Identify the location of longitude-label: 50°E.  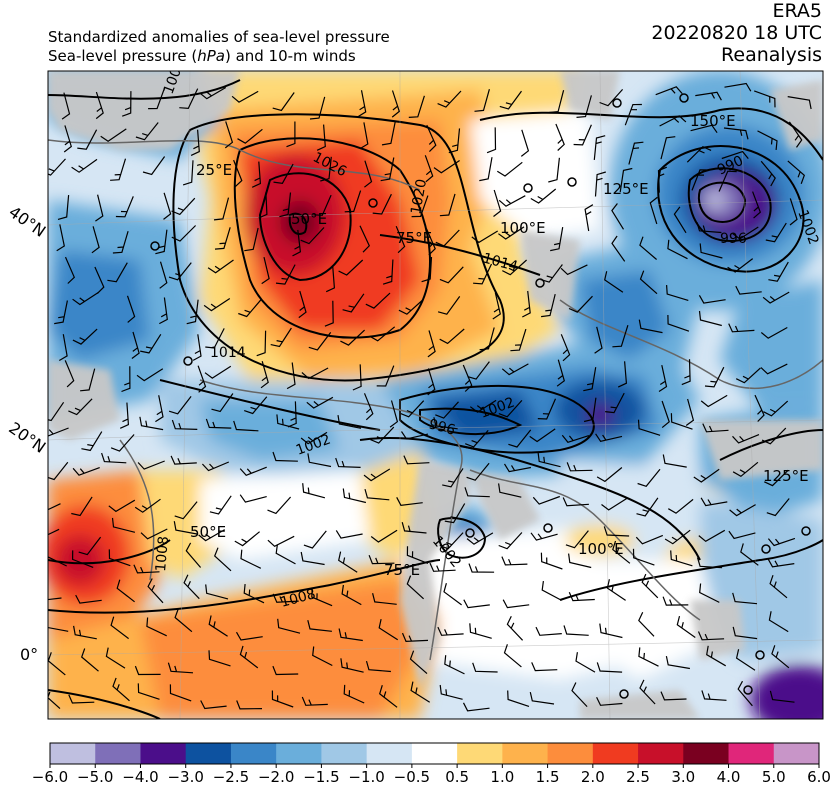
(309, 219).